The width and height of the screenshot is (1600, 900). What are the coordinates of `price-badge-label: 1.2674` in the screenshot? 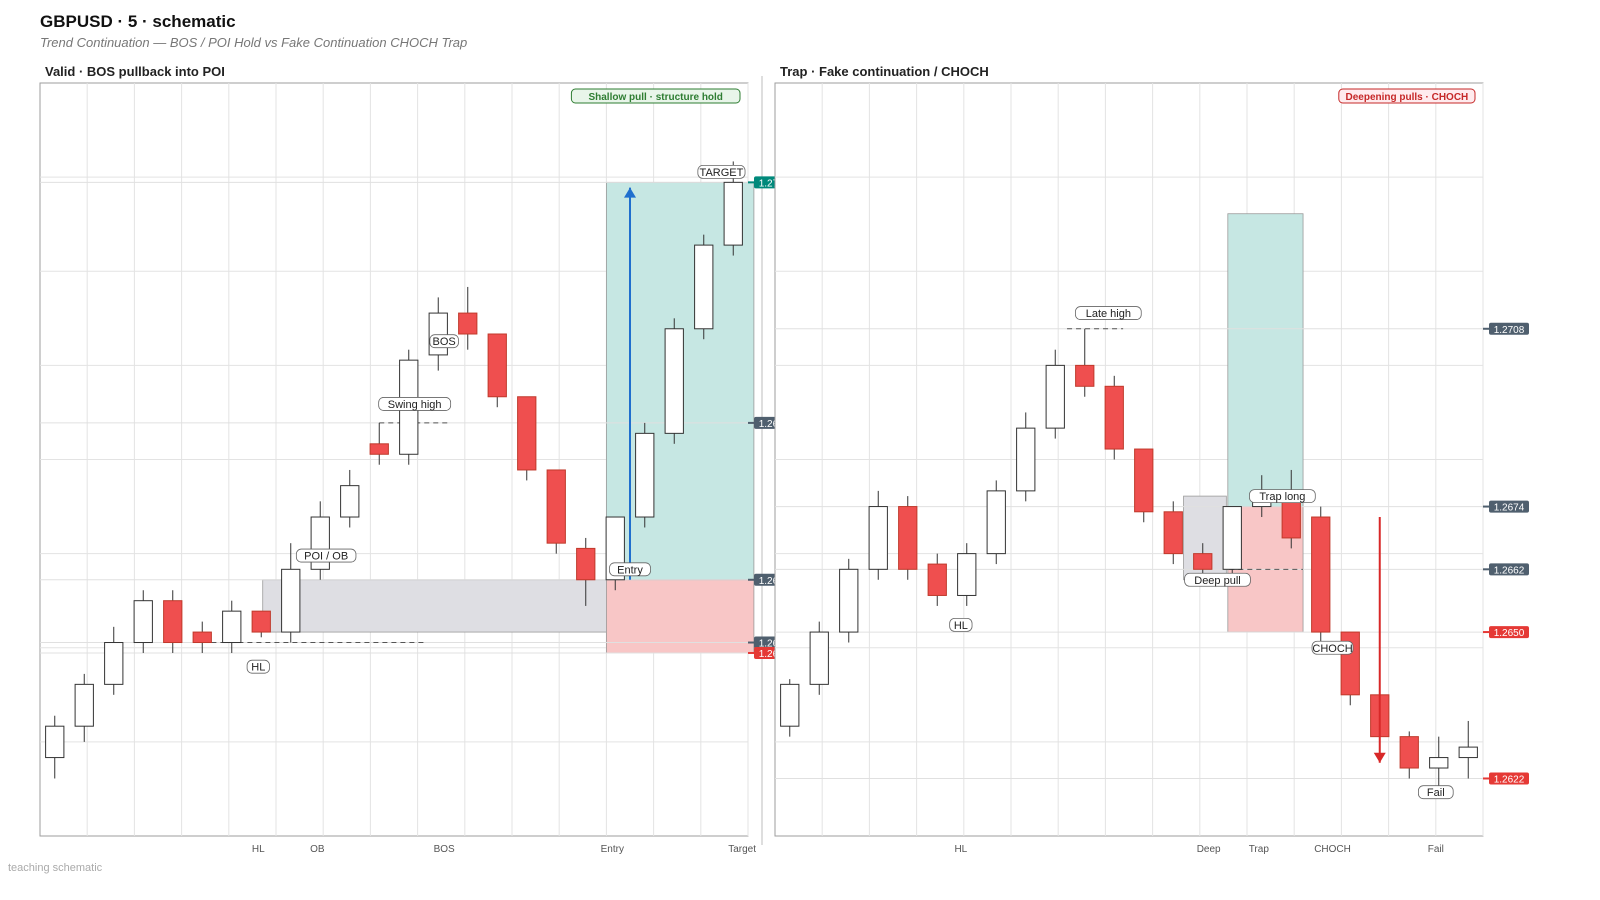 It's located at (1509, 508).